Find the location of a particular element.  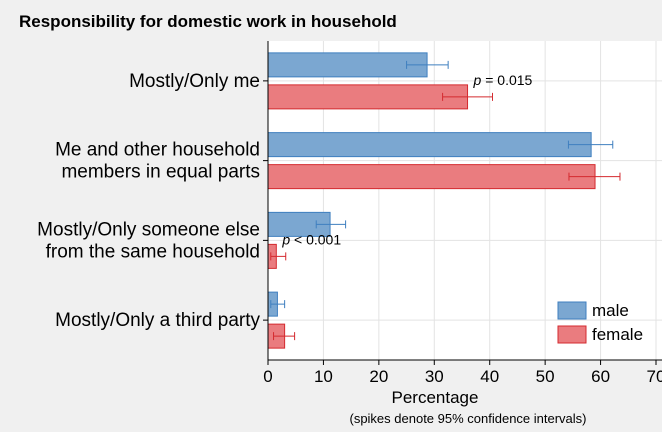

x-tick-label: 60 is located at coordinates (600, 376).